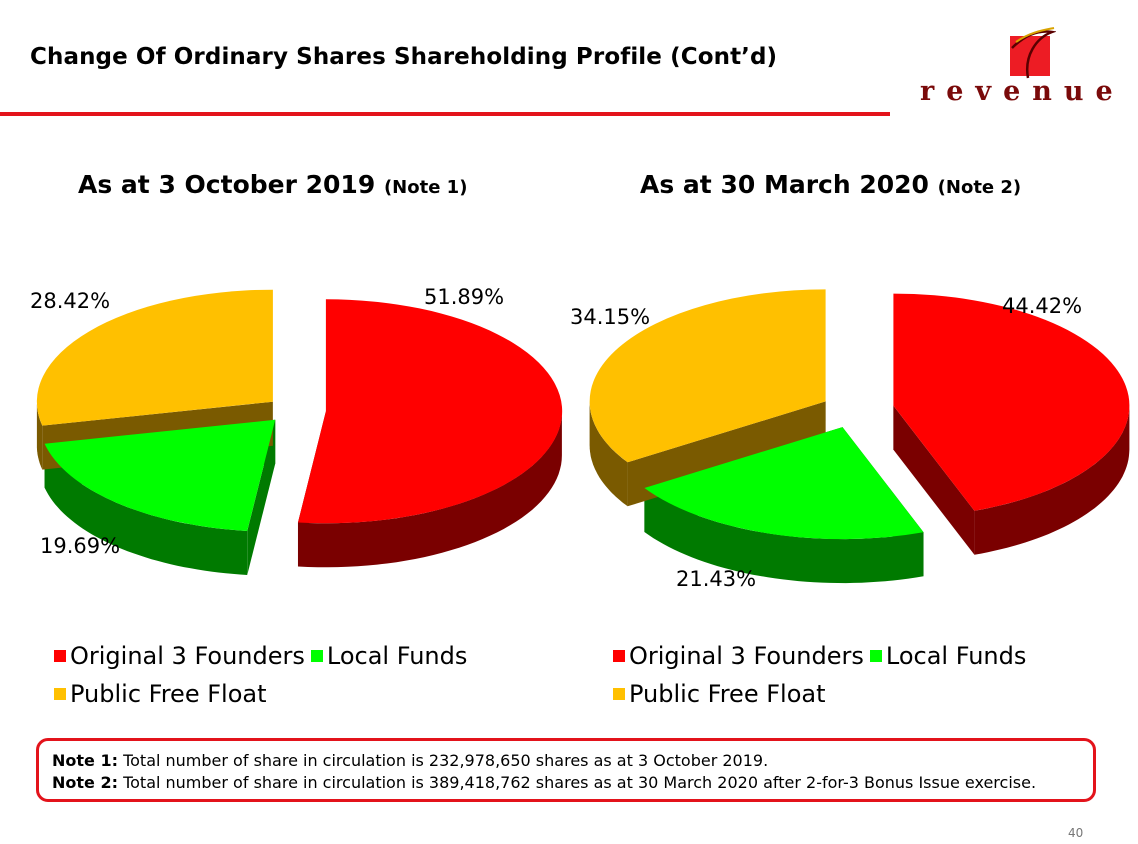 This screenshot has width=1138, height=844. Describe the element at coordinates (1011, 480) in the screenshot. I see `chart2-slice-side-founders` at that location.